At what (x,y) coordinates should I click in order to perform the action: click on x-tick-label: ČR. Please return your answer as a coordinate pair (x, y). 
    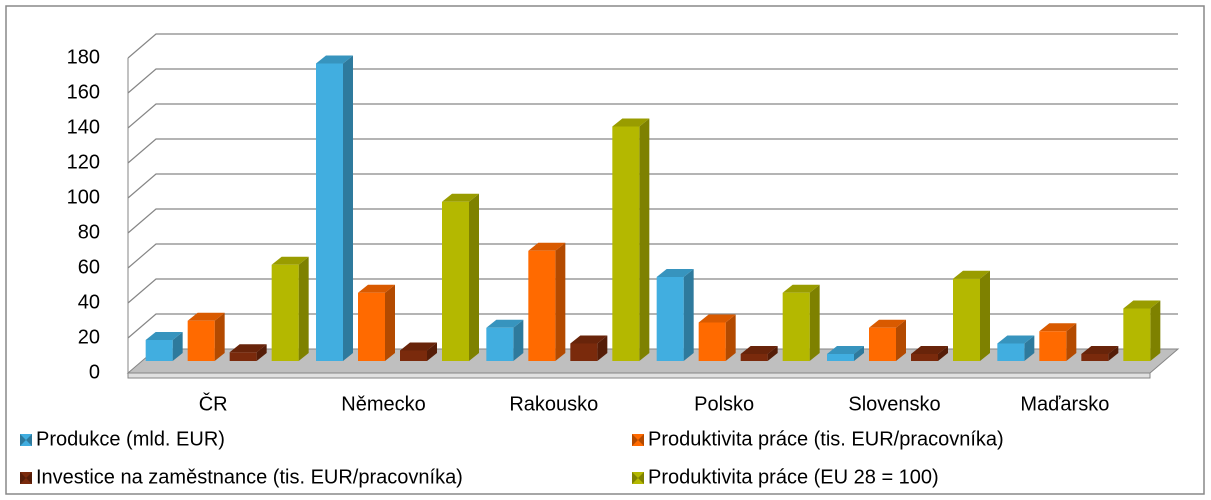
    Looking at the image, I should click on (213, 403).